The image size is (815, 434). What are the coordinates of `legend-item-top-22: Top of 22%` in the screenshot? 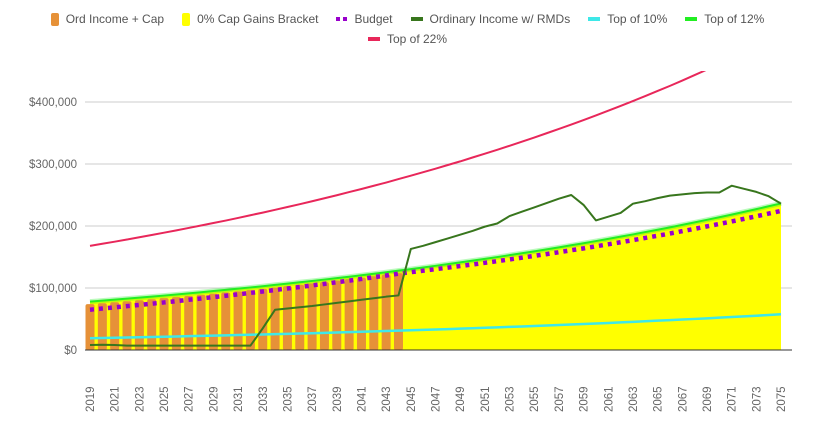 It's located at (407, 39).